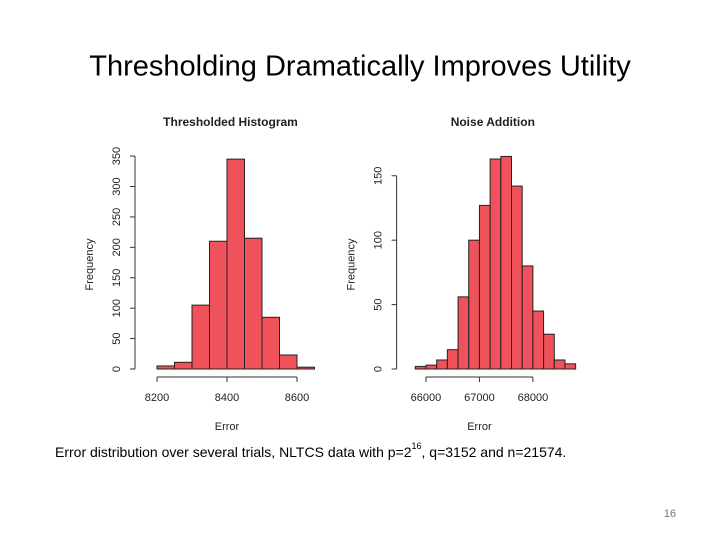  I want to click on x-tick-label: 67000, so click(479, 398).